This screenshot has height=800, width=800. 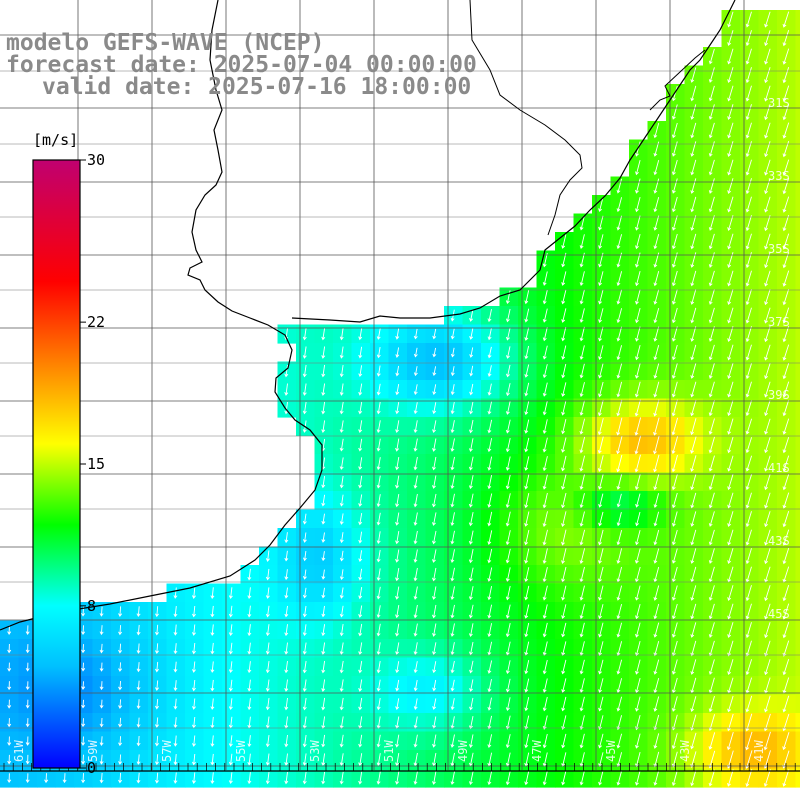 I want to click on colorbar-tick-label: 22, so click(x=96, y=322).